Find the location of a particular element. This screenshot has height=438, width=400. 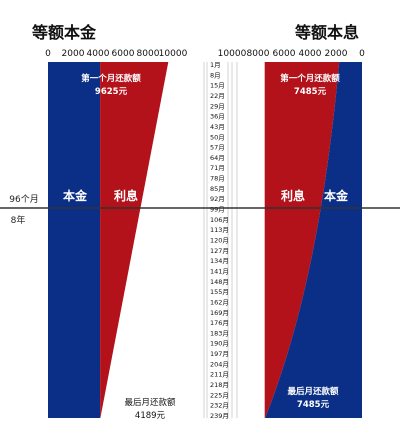

right-last-payment-label: 最后月还款额 is located at coordinates (313, 391).